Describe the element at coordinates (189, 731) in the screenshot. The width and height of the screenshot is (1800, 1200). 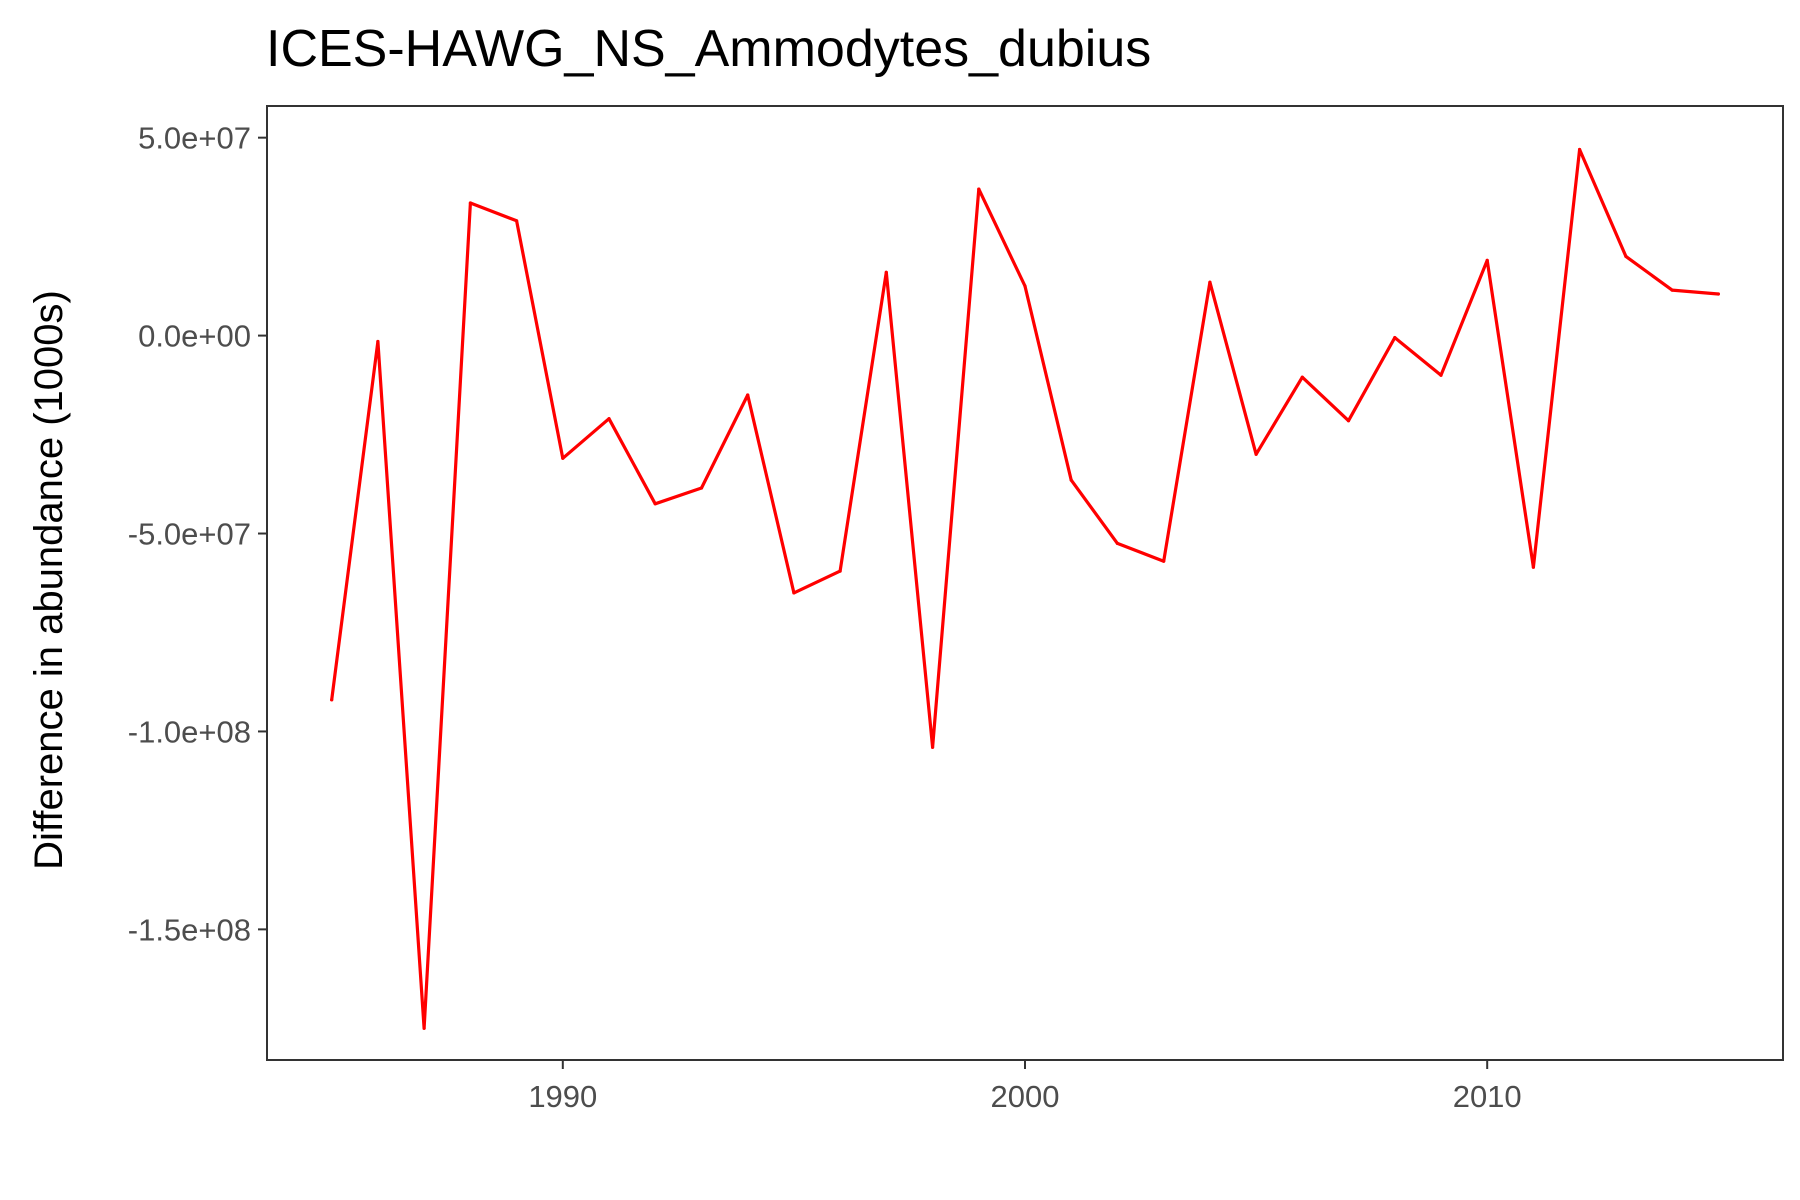
I see `y-tick-label: -1.0e+08` at that location.